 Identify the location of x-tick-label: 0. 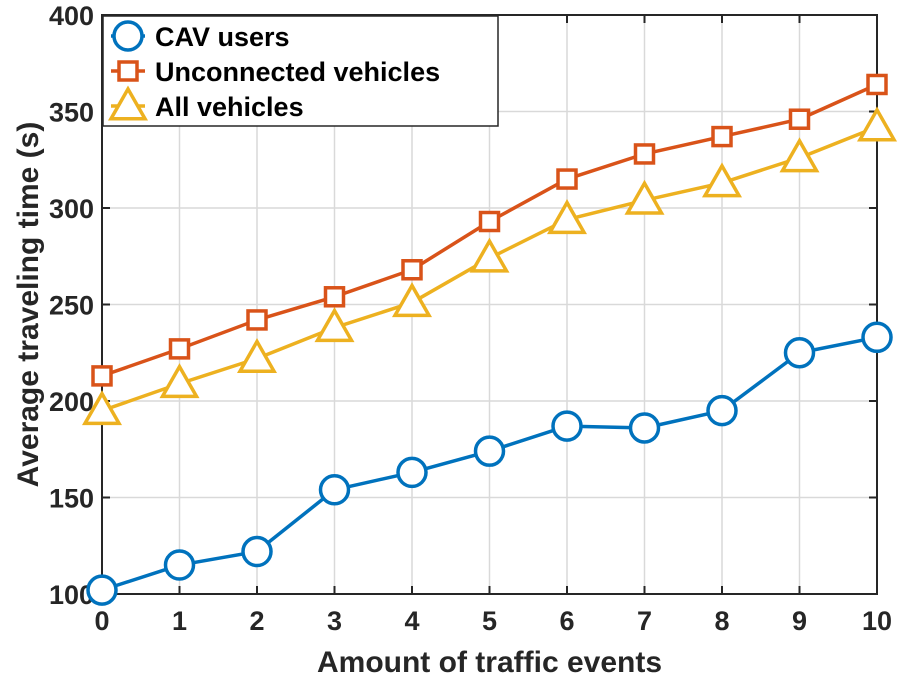
(101, 621).